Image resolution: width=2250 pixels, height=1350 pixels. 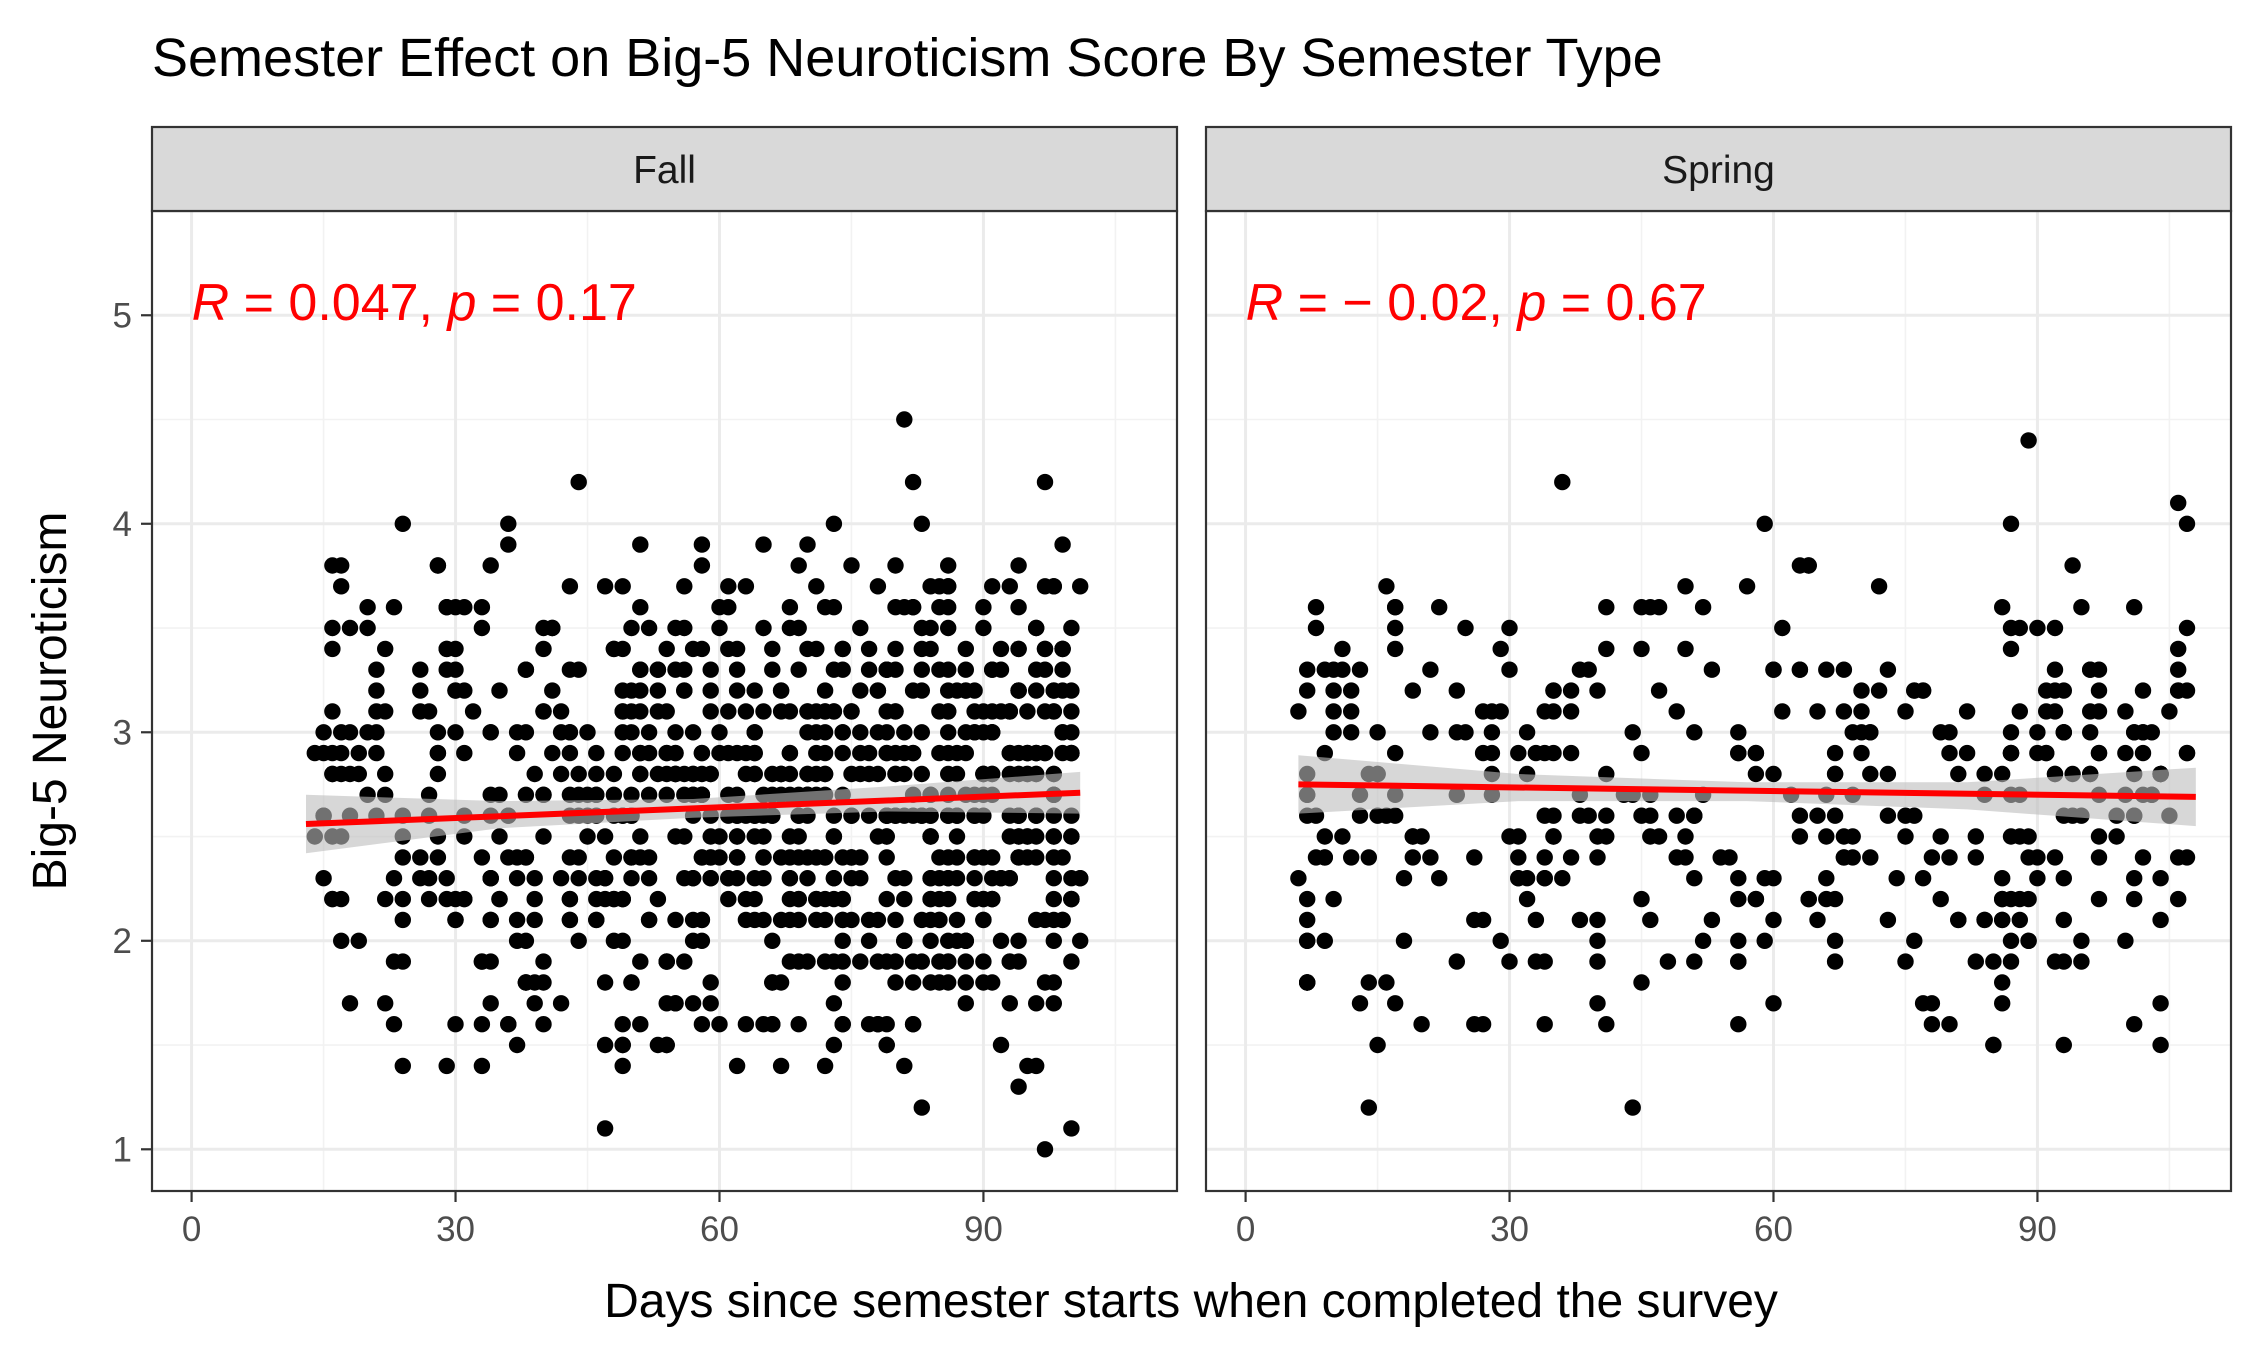 What do you see at coordinates (1530, 303) in the screenshot?
I see `stat-p-label: p` at bounding box center [1530, 303].